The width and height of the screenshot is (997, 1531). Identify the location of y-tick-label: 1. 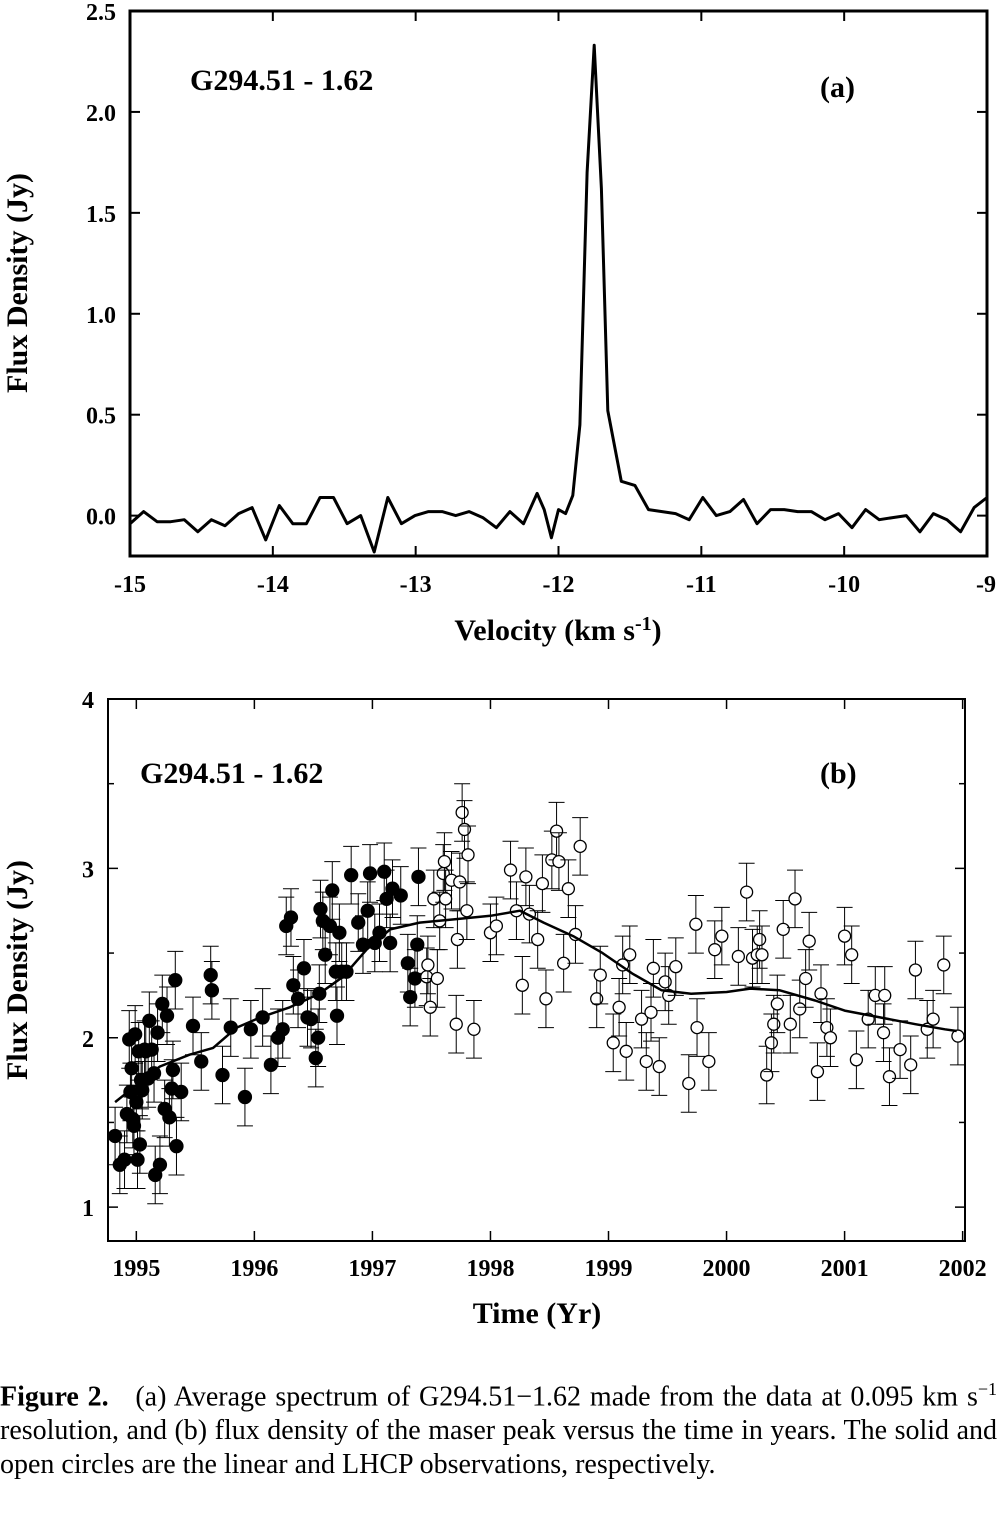
(88, 1209).